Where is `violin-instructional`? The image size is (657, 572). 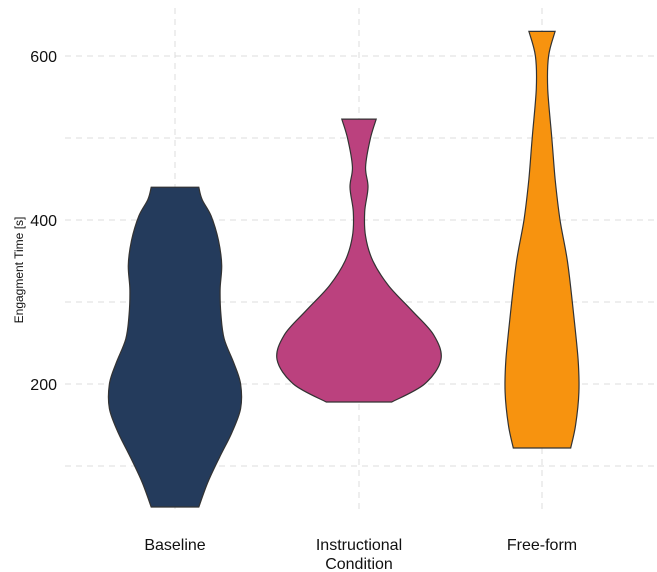 violin-instructional is located at coordinates (359, 260).